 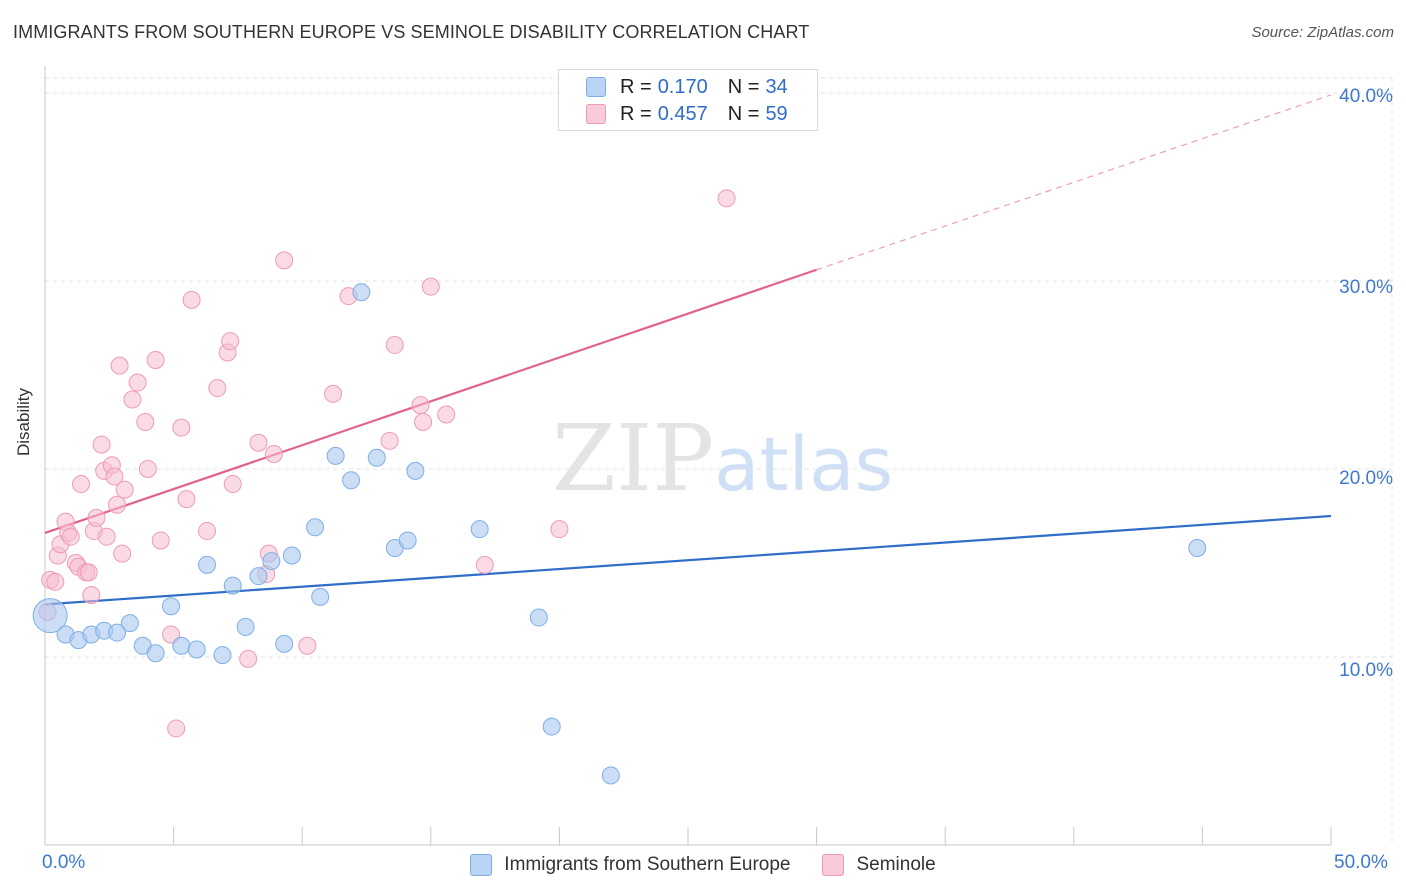 I want to click on legend-item-seminole: Seminole, so click(x=879, y=865).